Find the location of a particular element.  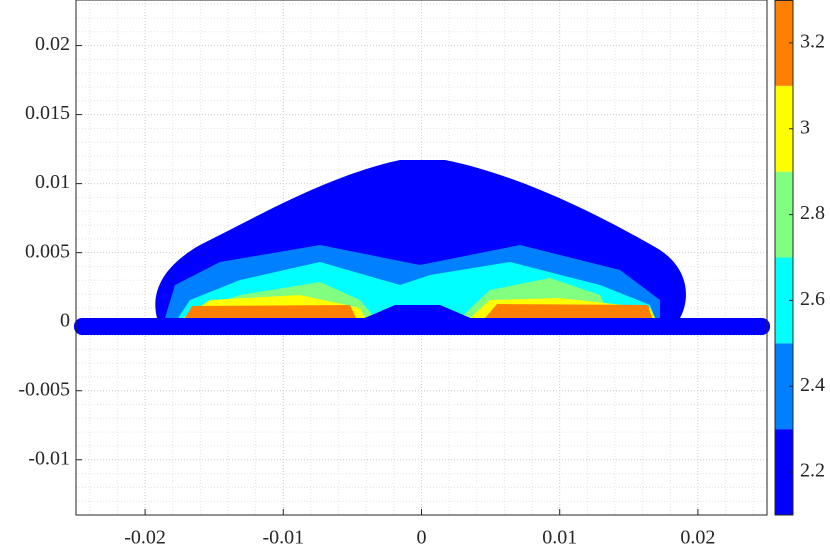

colorbar-tick-label: 3.2 is located at coordinates (812, 42).